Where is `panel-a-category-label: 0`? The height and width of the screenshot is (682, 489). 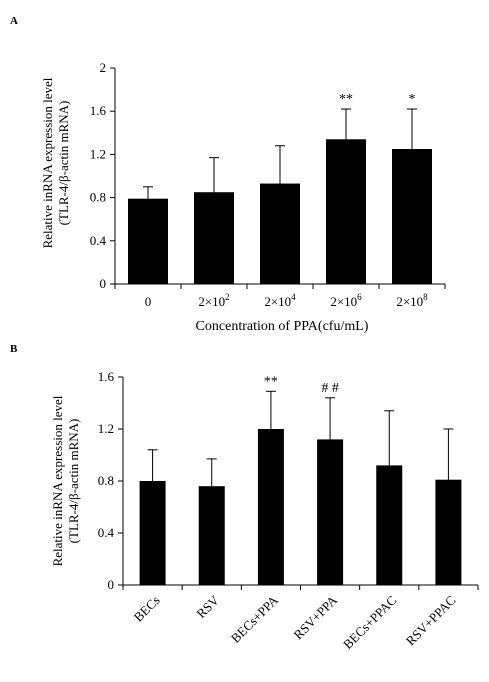
panel-a-category-label: 0 is located at coordinates (148, 301).